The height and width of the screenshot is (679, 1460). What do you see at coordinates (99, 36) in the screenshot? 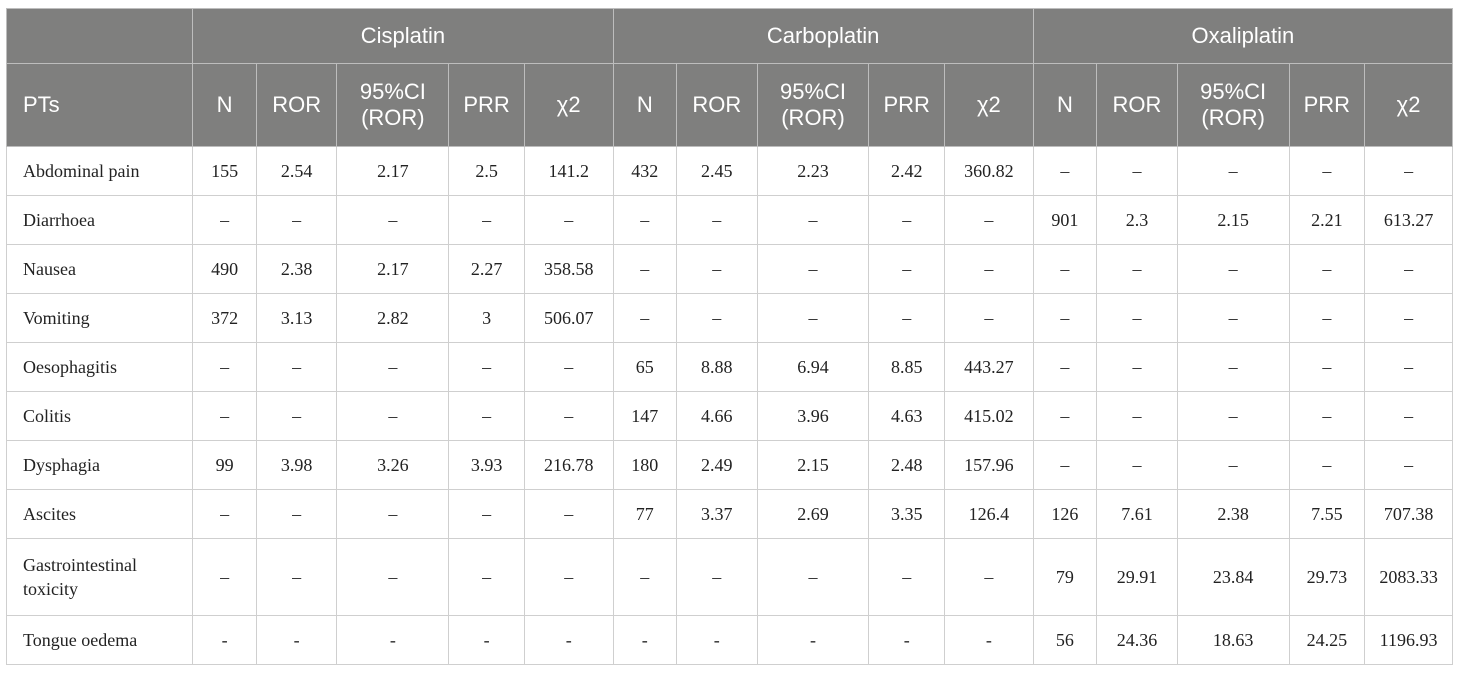
I see `corner-cell` at bounding box center [99, 36].